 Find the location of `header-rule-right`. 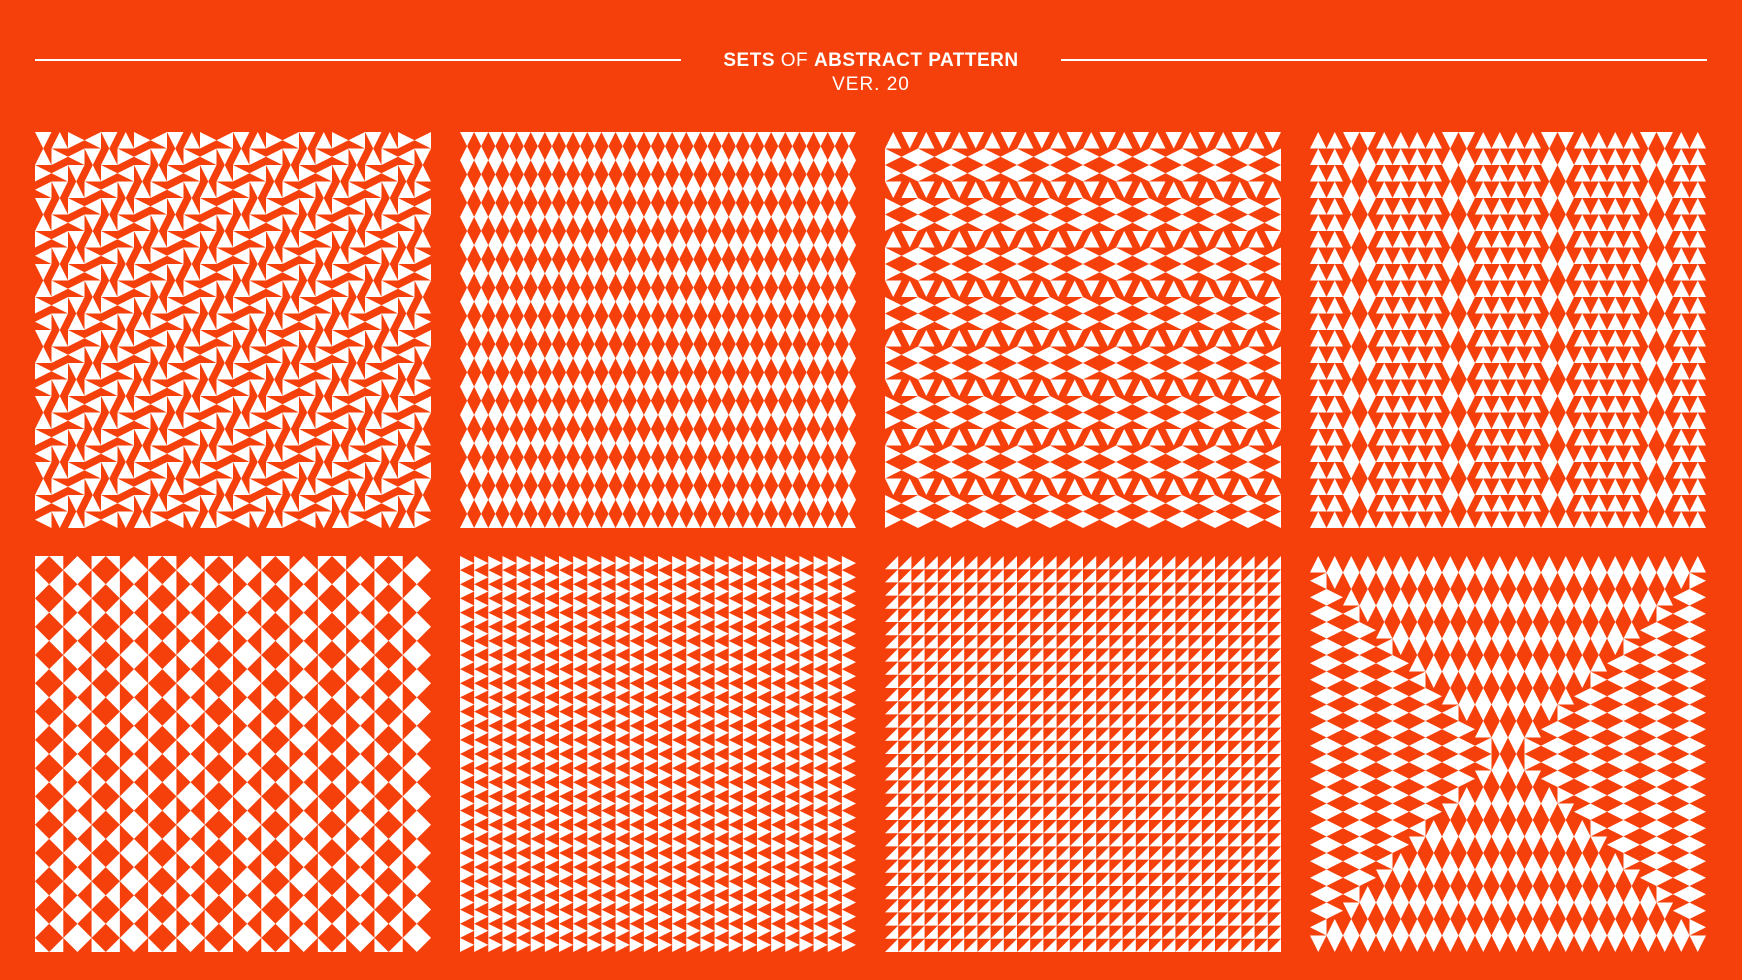

header-rule-right is located at coordinates (1384, 60).